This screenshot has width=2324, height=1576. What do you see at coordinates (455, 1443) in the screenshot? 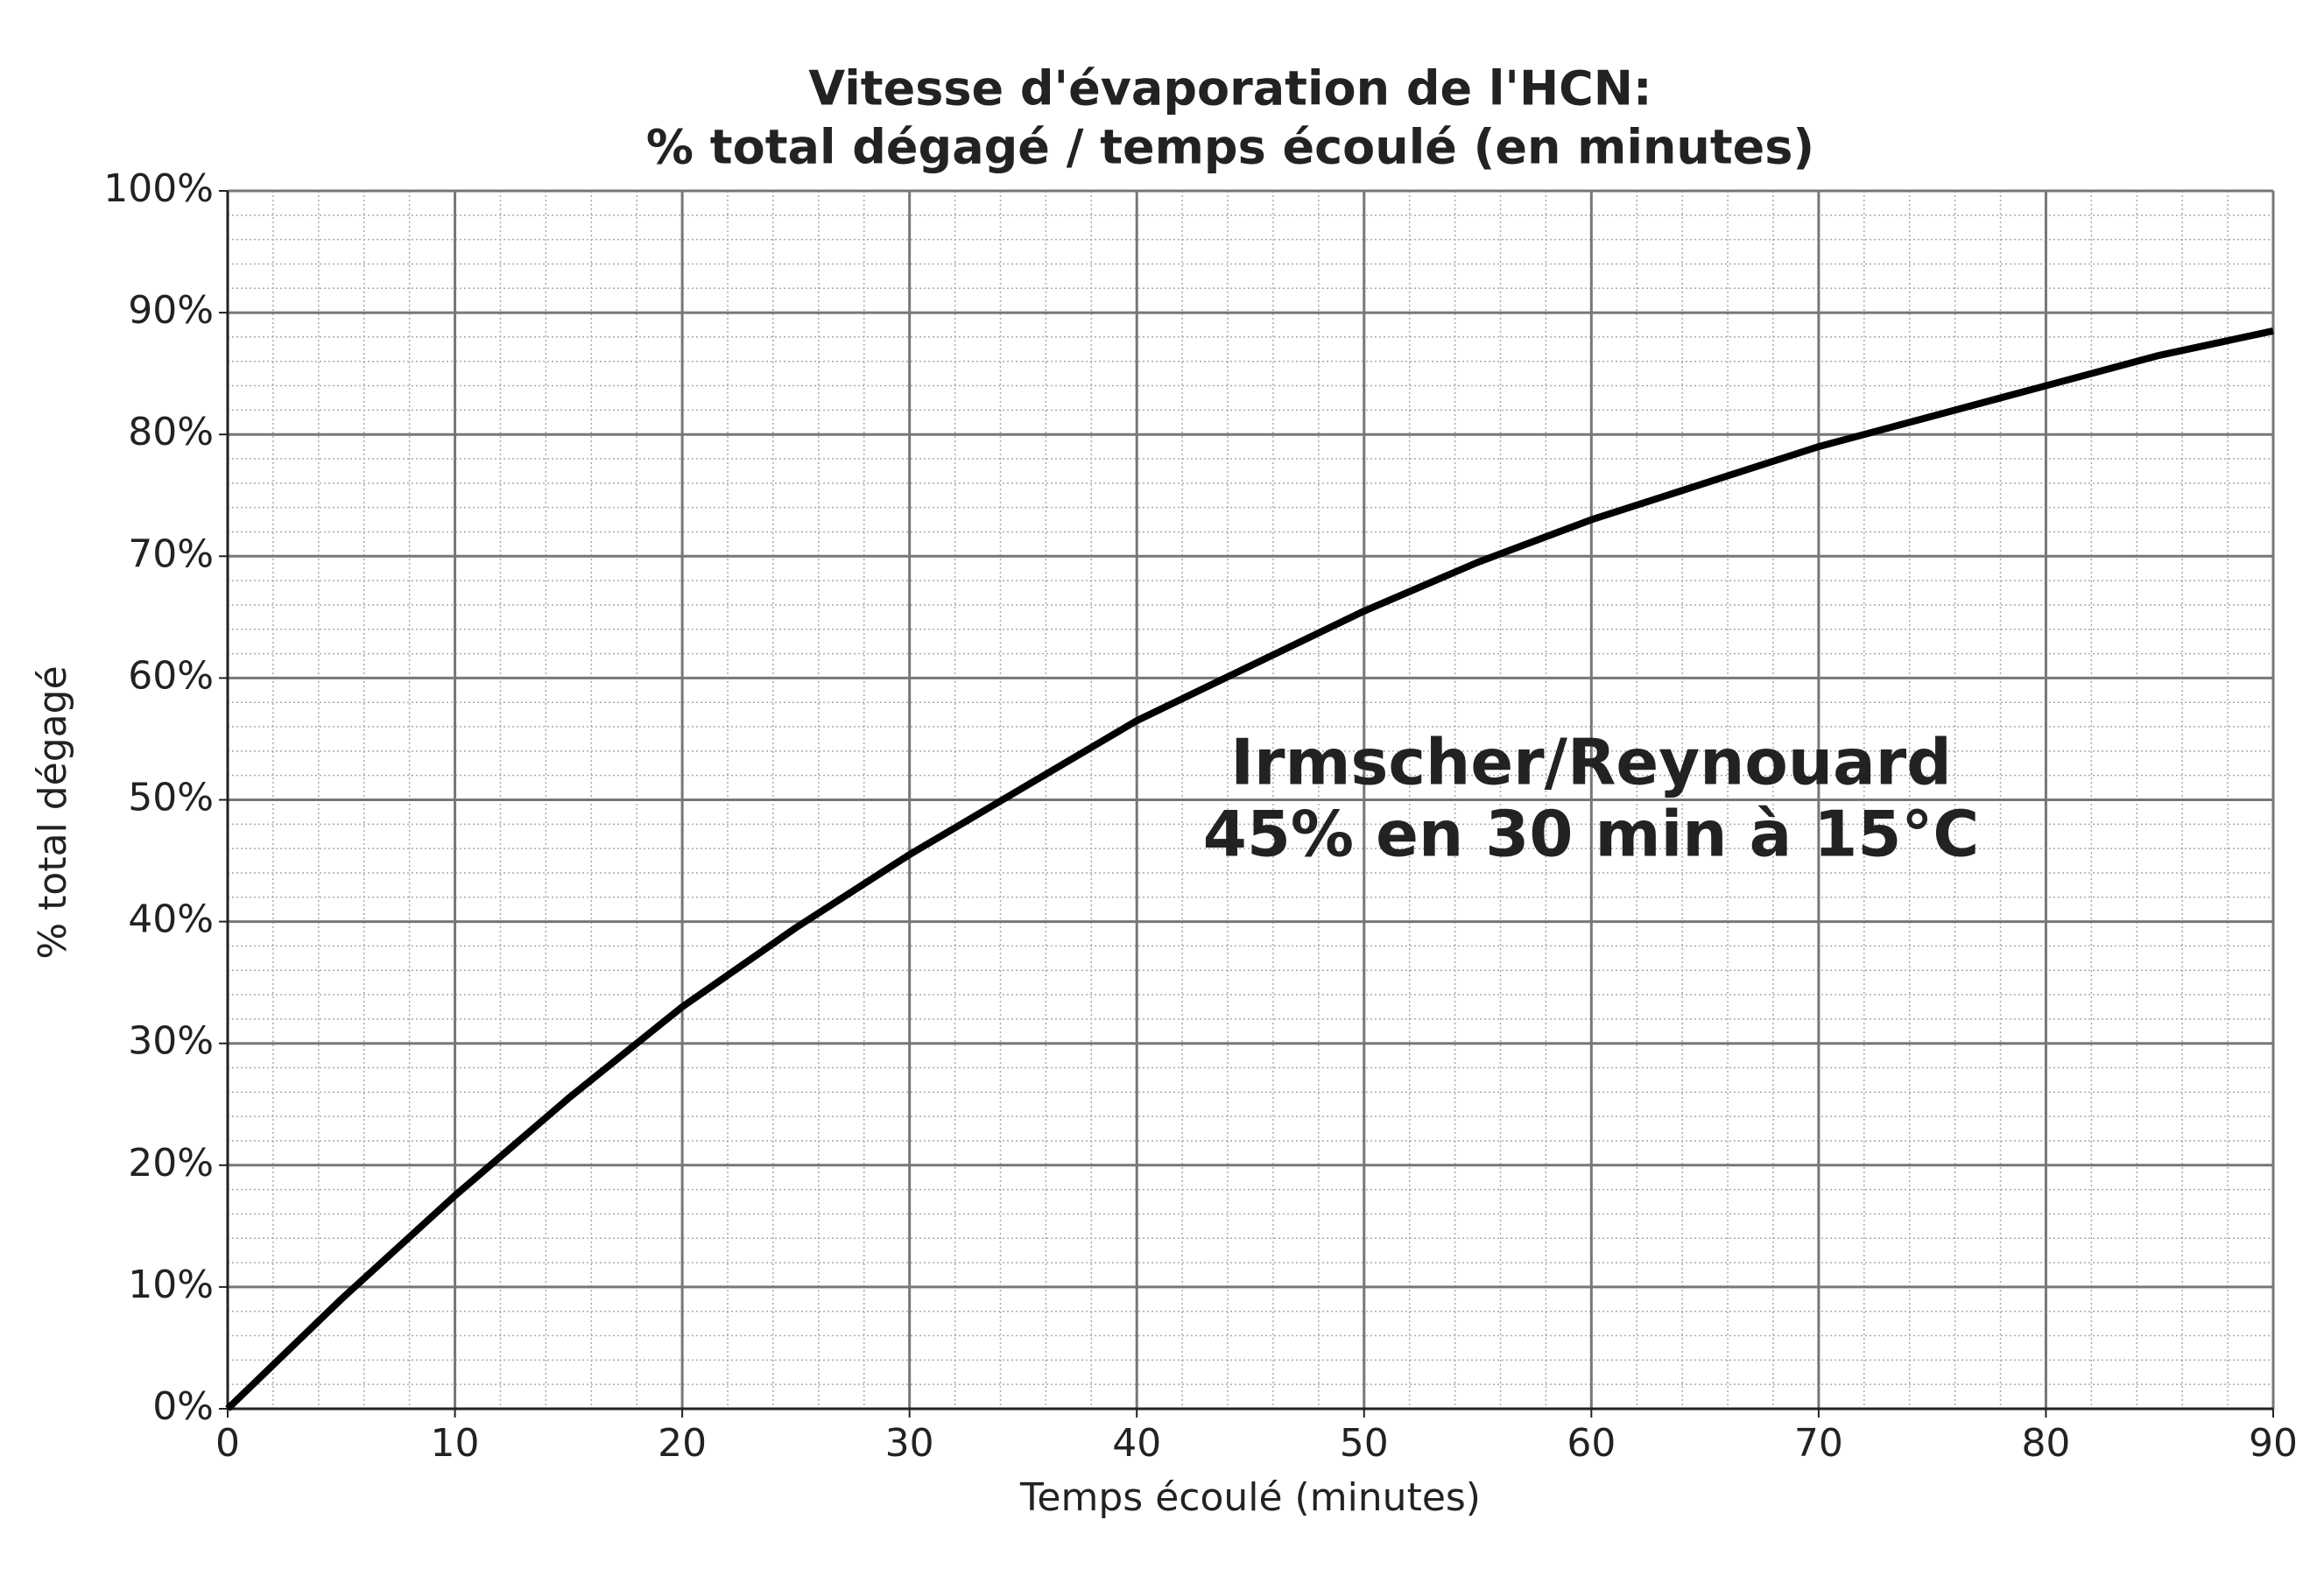
I see `x-tick-label: 10` at bounding box center [455, 1443].